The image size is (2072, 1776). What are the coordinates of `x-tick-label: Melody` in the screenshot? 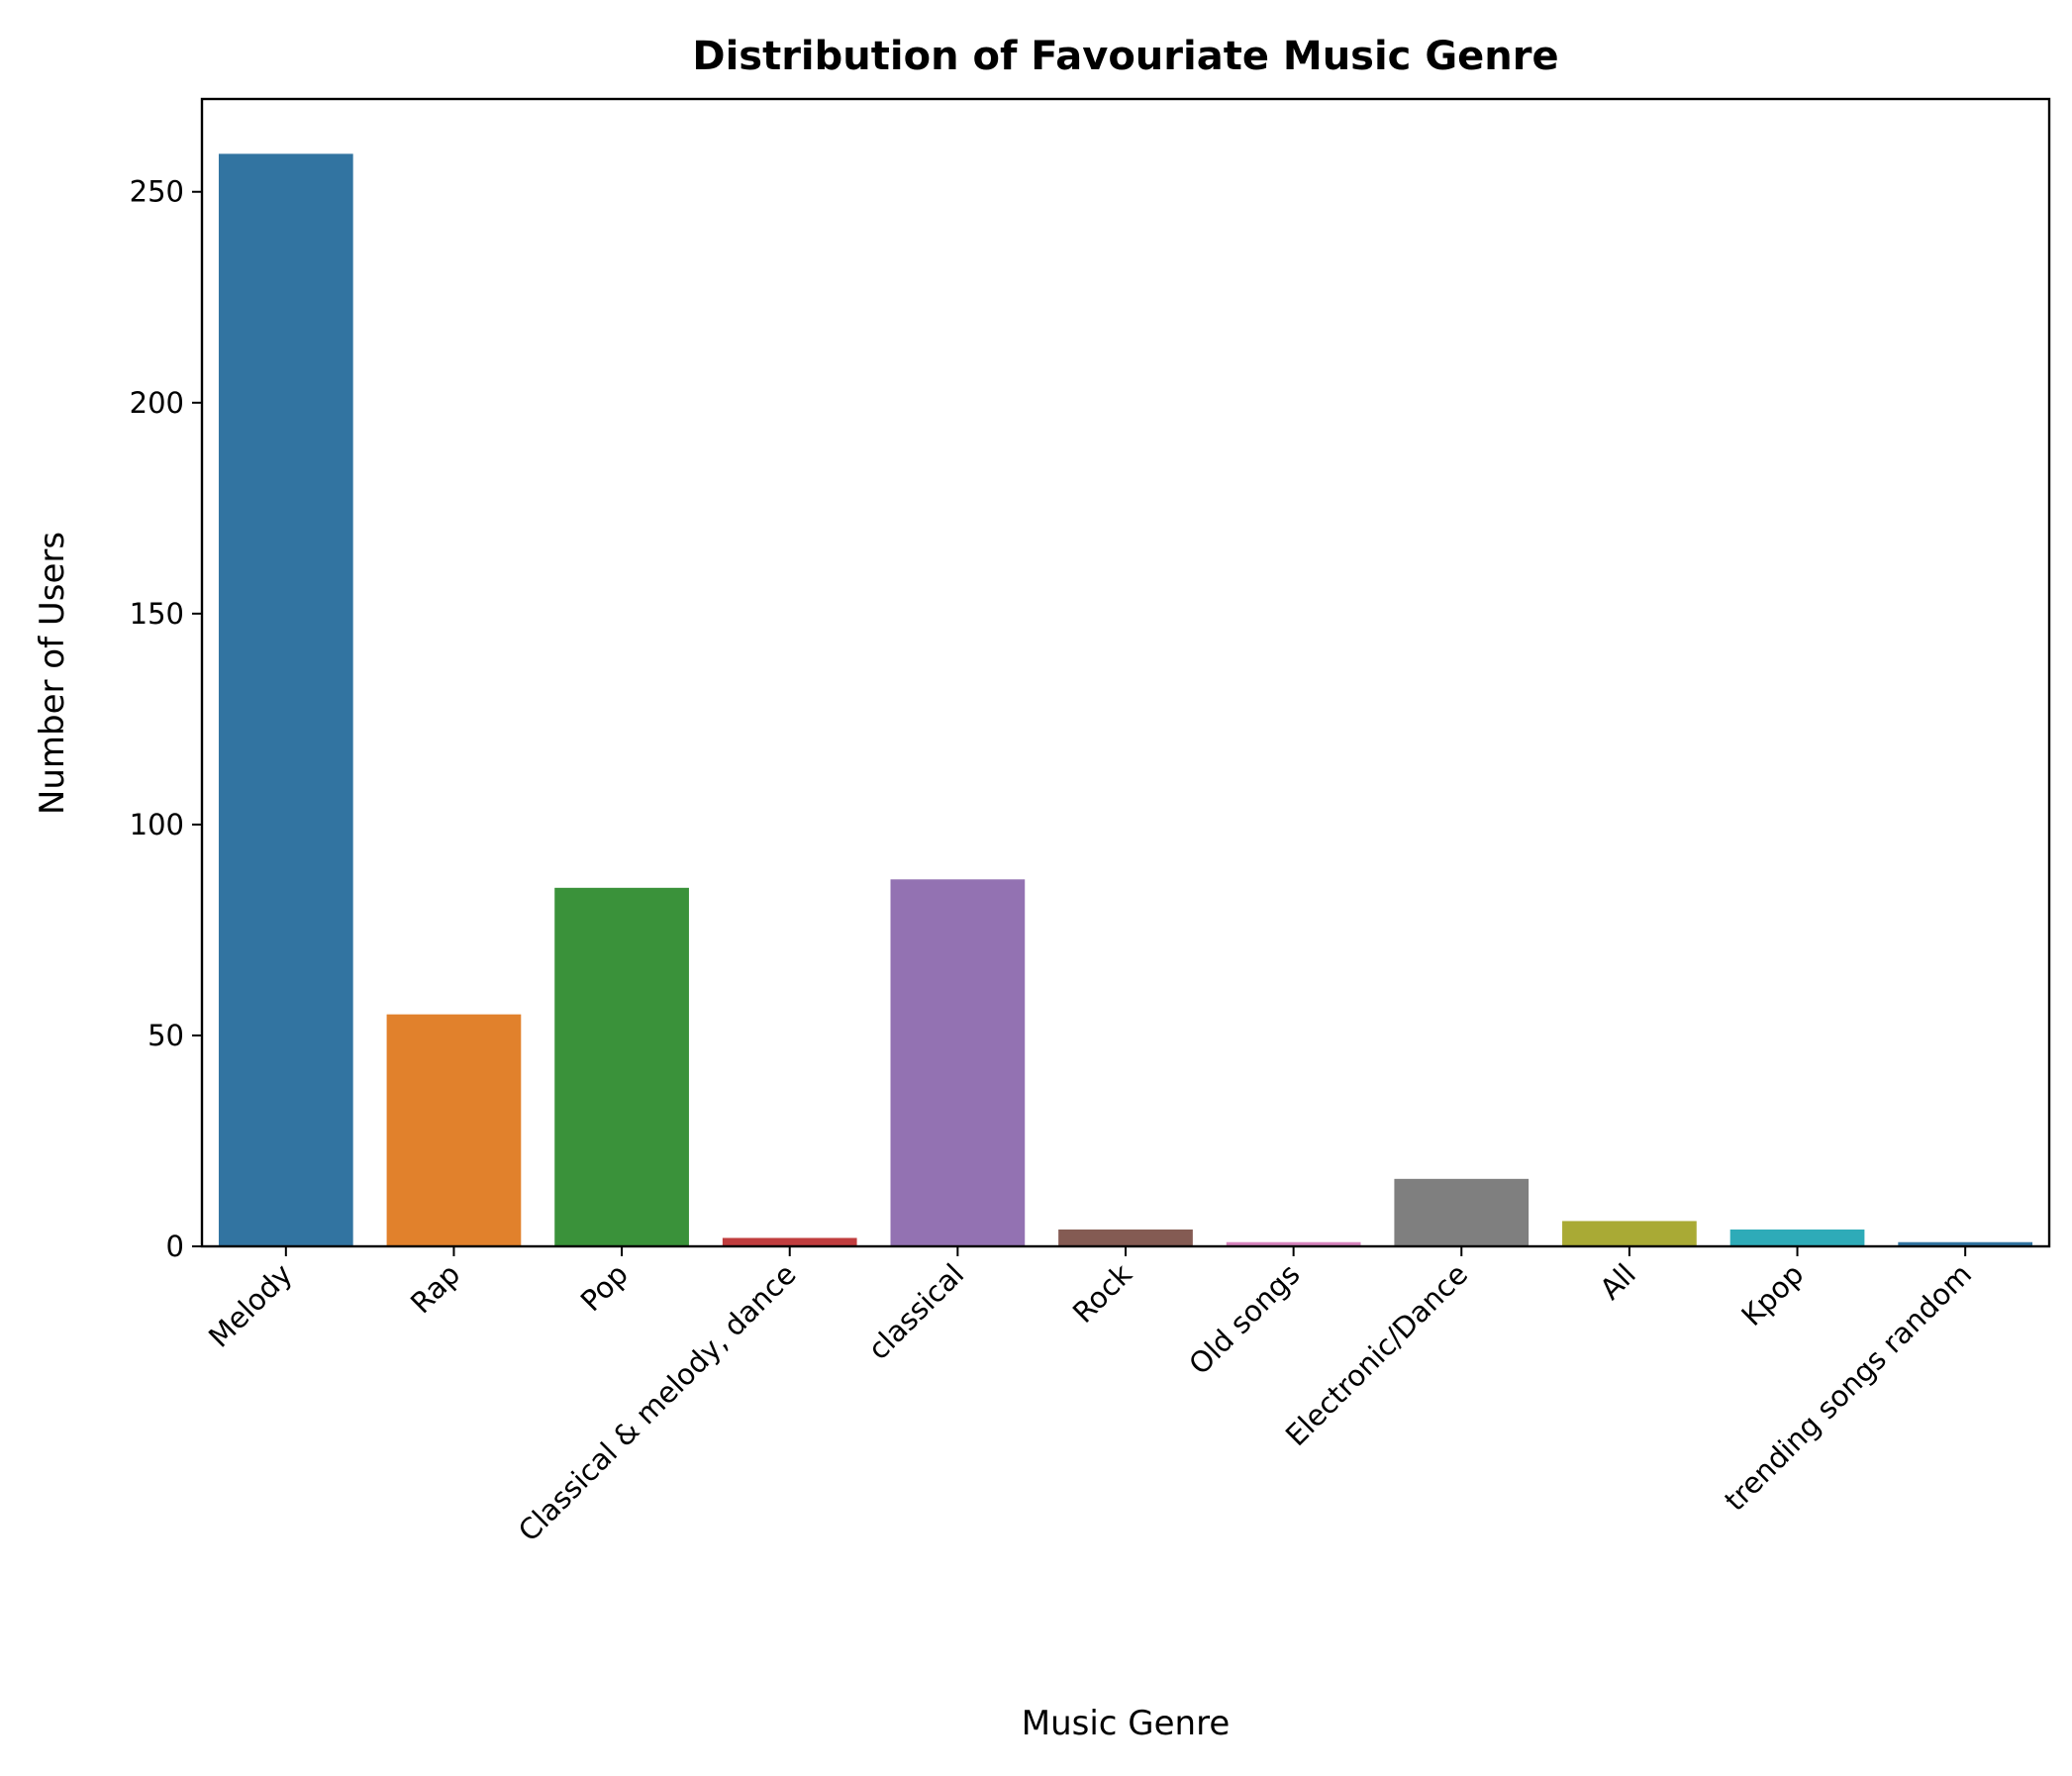 It's located at (250, 1305).